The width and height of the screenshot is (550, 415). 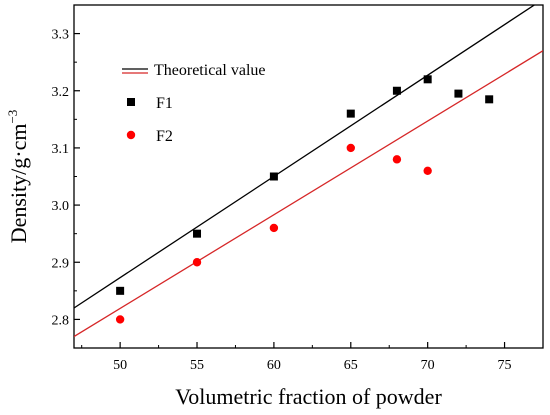 I want to click on x-tick-label: 55, so click(x=197, y=365).